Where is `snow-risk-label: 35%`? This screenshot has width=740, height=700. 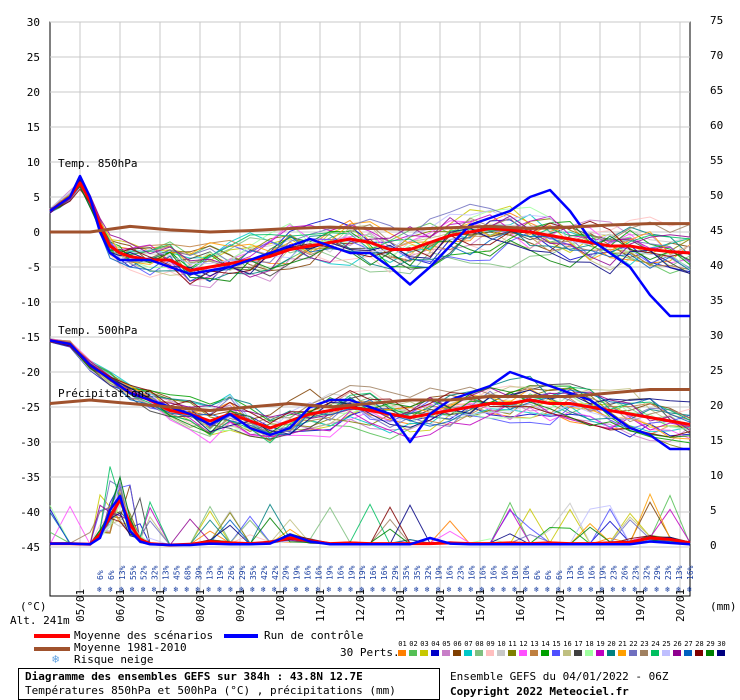
snow-risk-label: 35% is located at coordinates (406, 572).